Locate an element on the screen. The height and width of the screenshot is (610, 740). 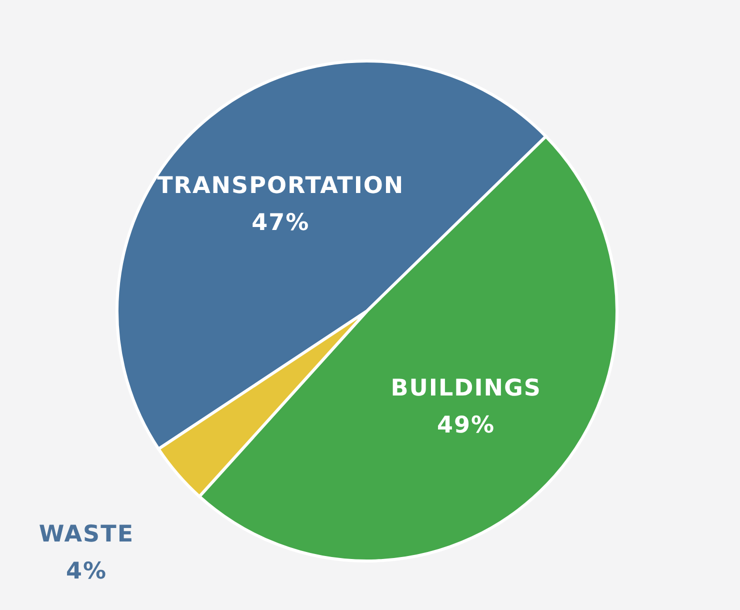
slice-label: TRANSPORTATION is located at coordinates (280, 185).